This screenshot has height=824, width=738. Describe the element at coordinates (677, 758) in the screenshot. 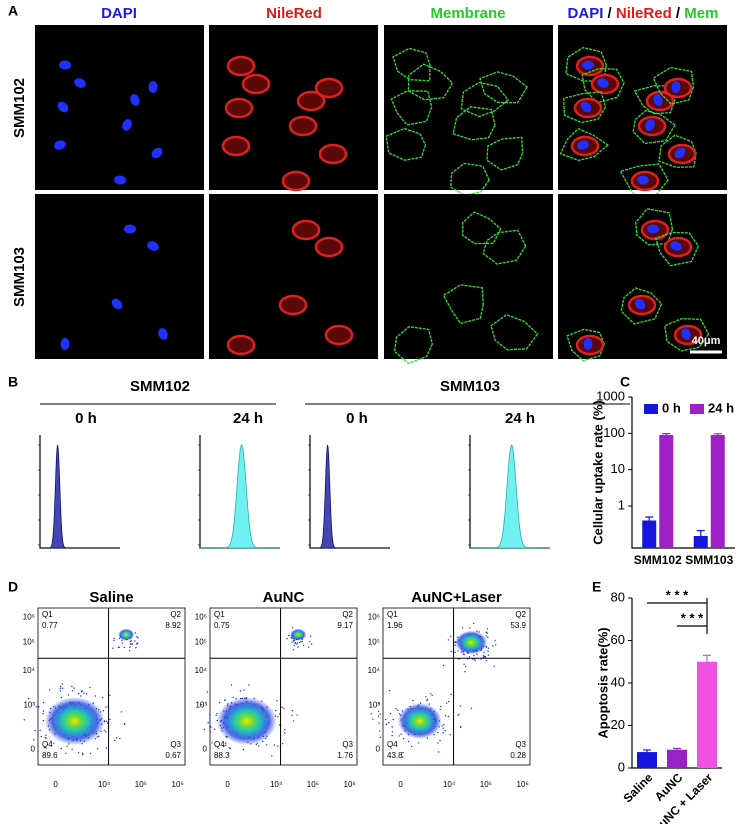

I see `bar` at that location.